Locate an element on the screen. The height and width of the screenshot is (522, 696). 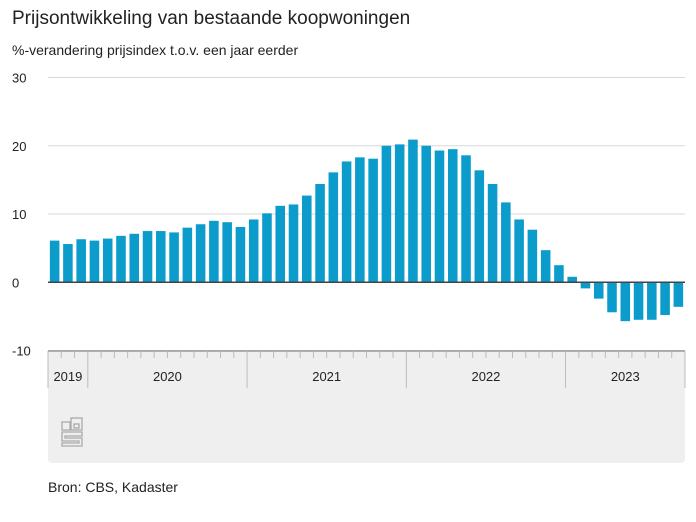
y-tick-label: 20 is located at coordinates (19, 146).